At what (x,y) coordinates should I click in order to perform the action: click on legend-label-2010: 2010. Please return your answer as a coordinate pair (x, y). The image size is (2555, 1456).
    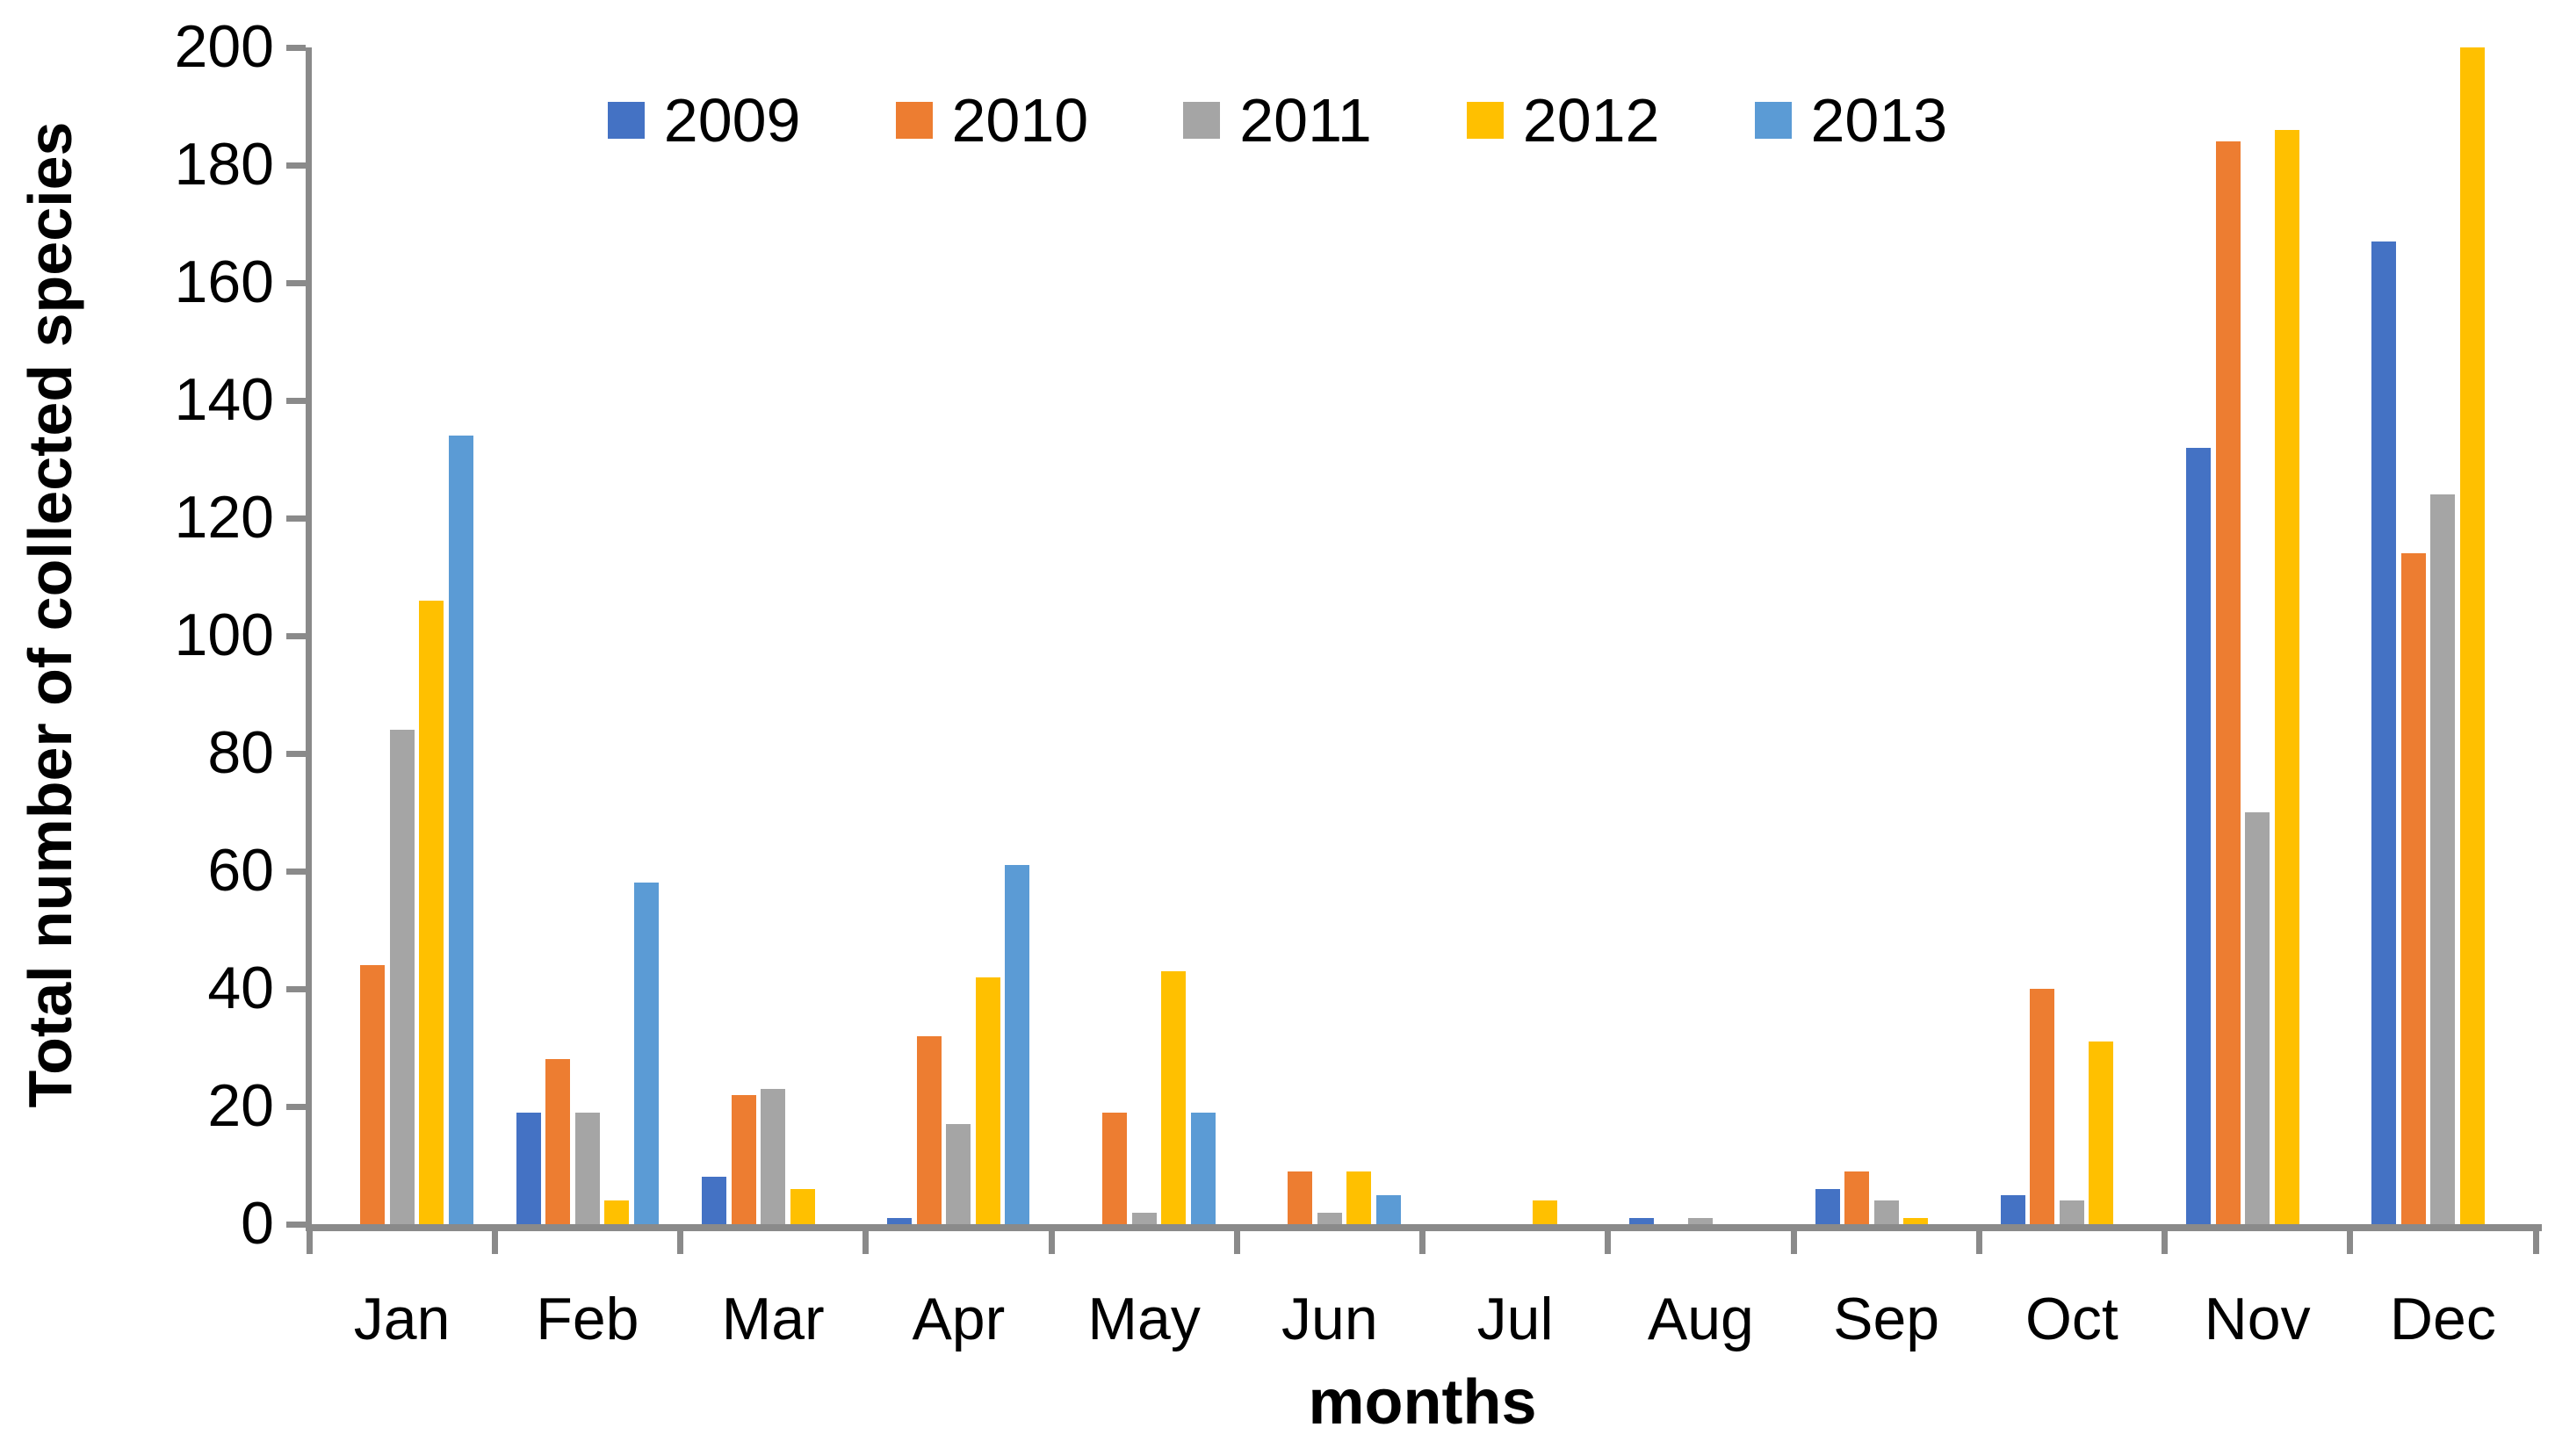
    Looking at the image, I should click on (1020, 120).